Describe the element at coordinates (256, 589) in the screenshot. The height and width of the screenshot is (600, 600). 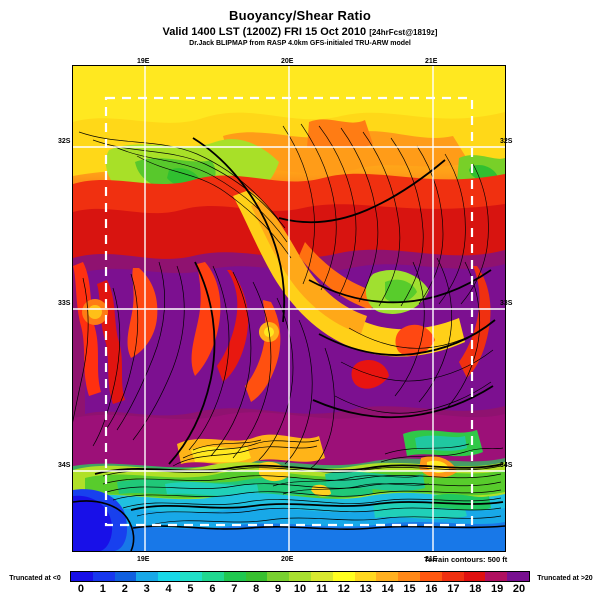
I see `colorbar-tick-8: 8` at that location.